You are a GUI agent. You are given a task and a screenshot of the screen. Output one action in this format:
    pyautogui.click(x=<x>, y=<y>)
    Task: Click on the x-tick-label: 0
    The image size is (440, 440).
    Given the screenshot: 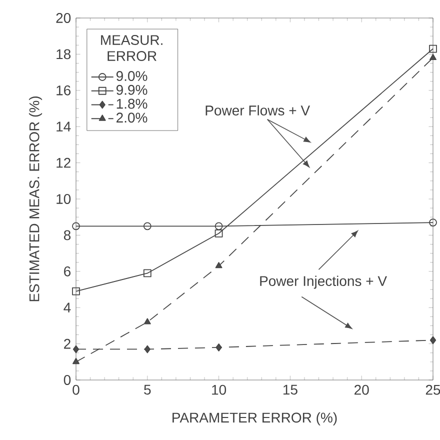 What is the action you would take?
    pyautogui.click(x=76, y=389)
    